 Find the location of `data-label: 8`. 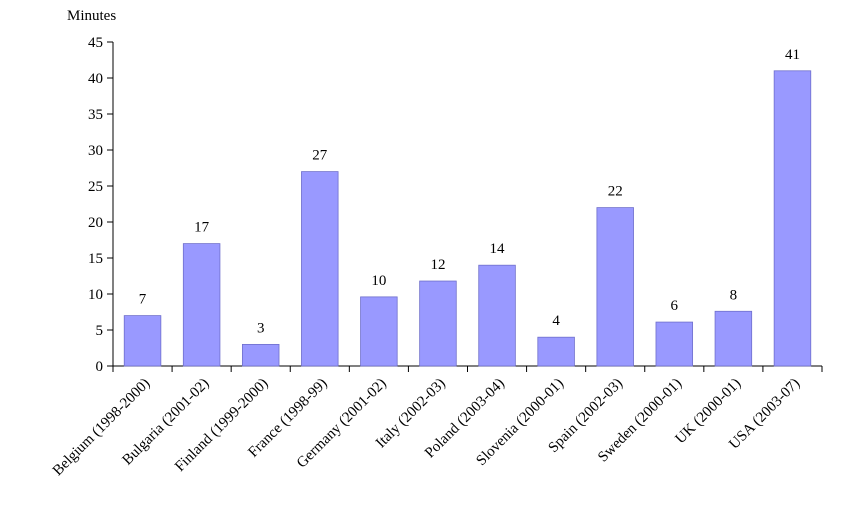

data-label: 8 is located at coordinates (734, 295).